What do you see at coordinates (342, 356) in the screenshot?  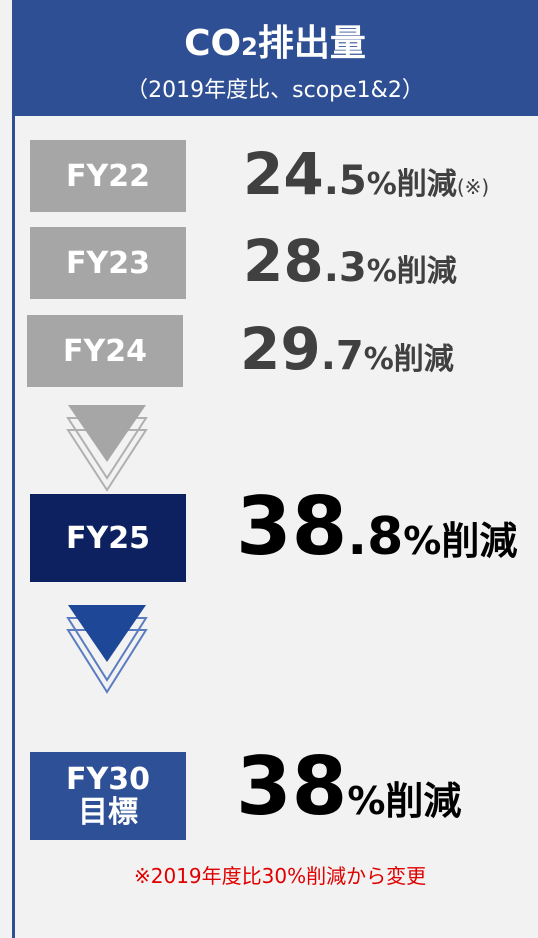 I see `dec: .7` at bounding box center [342, 356].